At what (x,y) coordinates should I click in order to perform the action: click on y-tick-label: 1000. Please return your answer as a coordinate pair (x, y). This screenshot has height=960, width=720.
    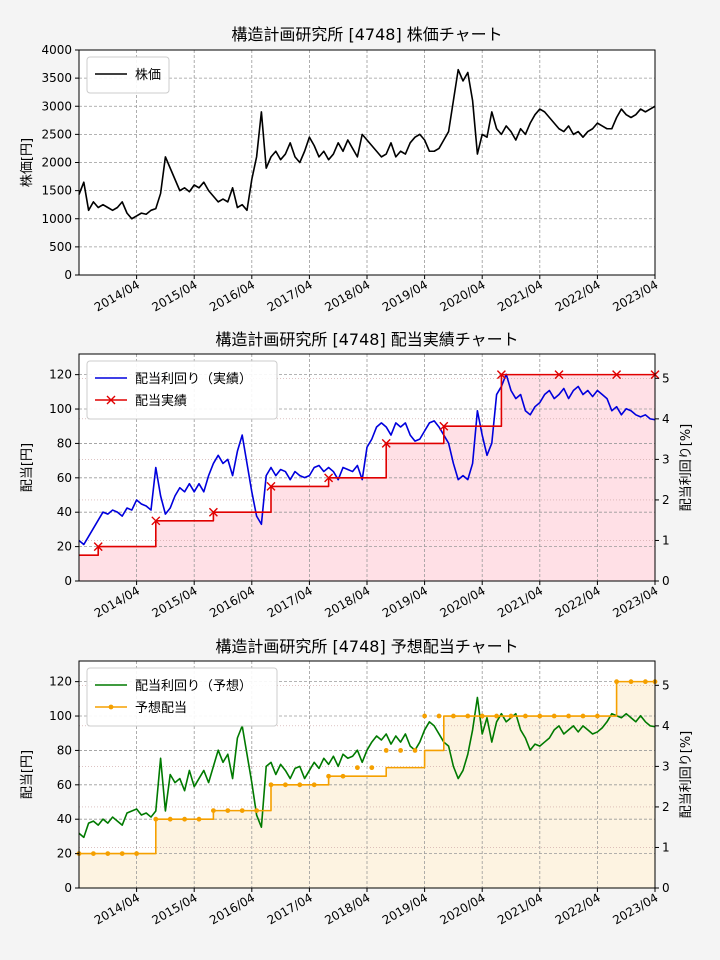
    Looking at the image, I should click on (56, 219).